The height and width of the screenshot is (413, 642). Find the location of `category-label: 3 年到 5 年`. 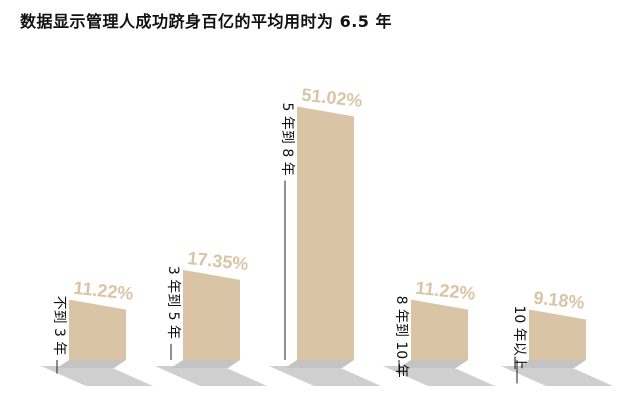

category-label: 3 年到 5 年 is located at coordinates (173, 302).